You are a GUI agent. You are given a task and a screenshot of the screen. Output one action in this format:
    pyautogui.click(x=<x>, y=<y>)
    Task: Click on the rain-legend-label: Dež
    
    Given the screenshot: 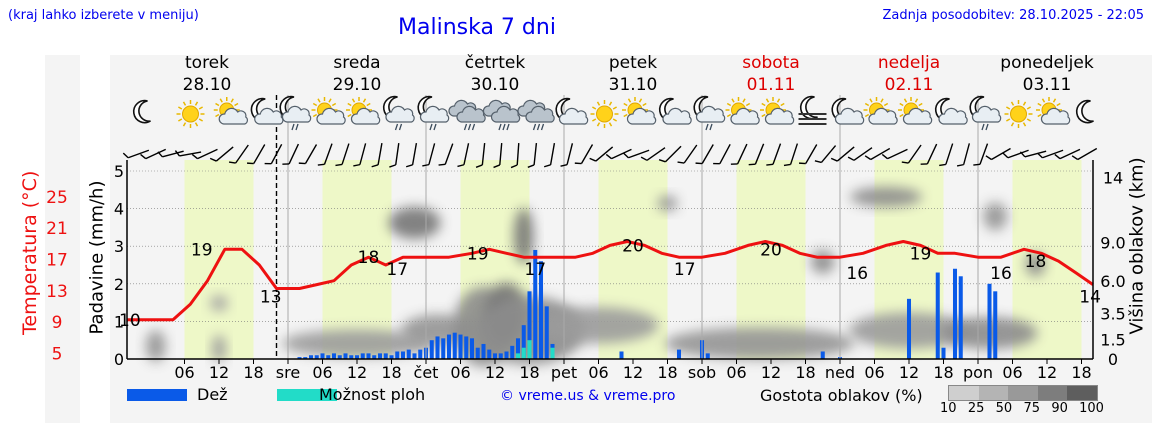 What is the action you would take?
    pyautogui.click(x=212, y=394)
    